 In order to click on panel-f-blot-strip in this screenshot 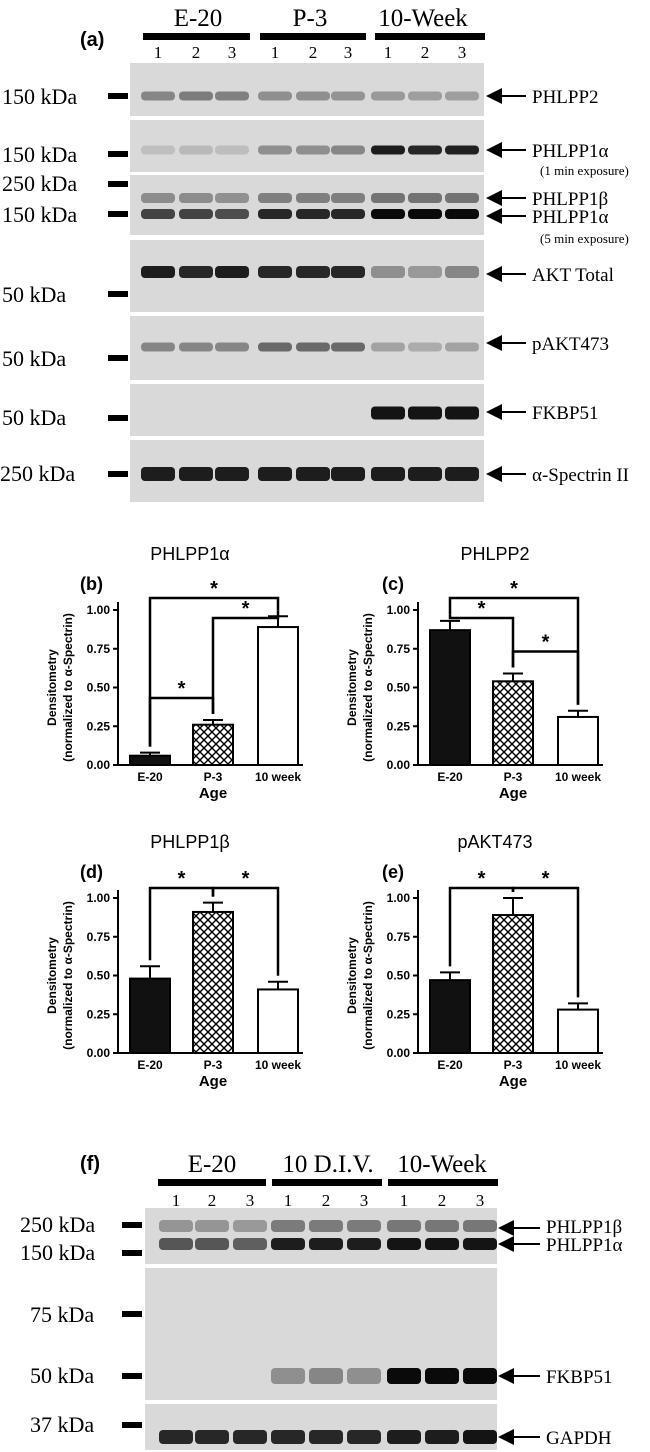, I will do `click(321, 1236)`.